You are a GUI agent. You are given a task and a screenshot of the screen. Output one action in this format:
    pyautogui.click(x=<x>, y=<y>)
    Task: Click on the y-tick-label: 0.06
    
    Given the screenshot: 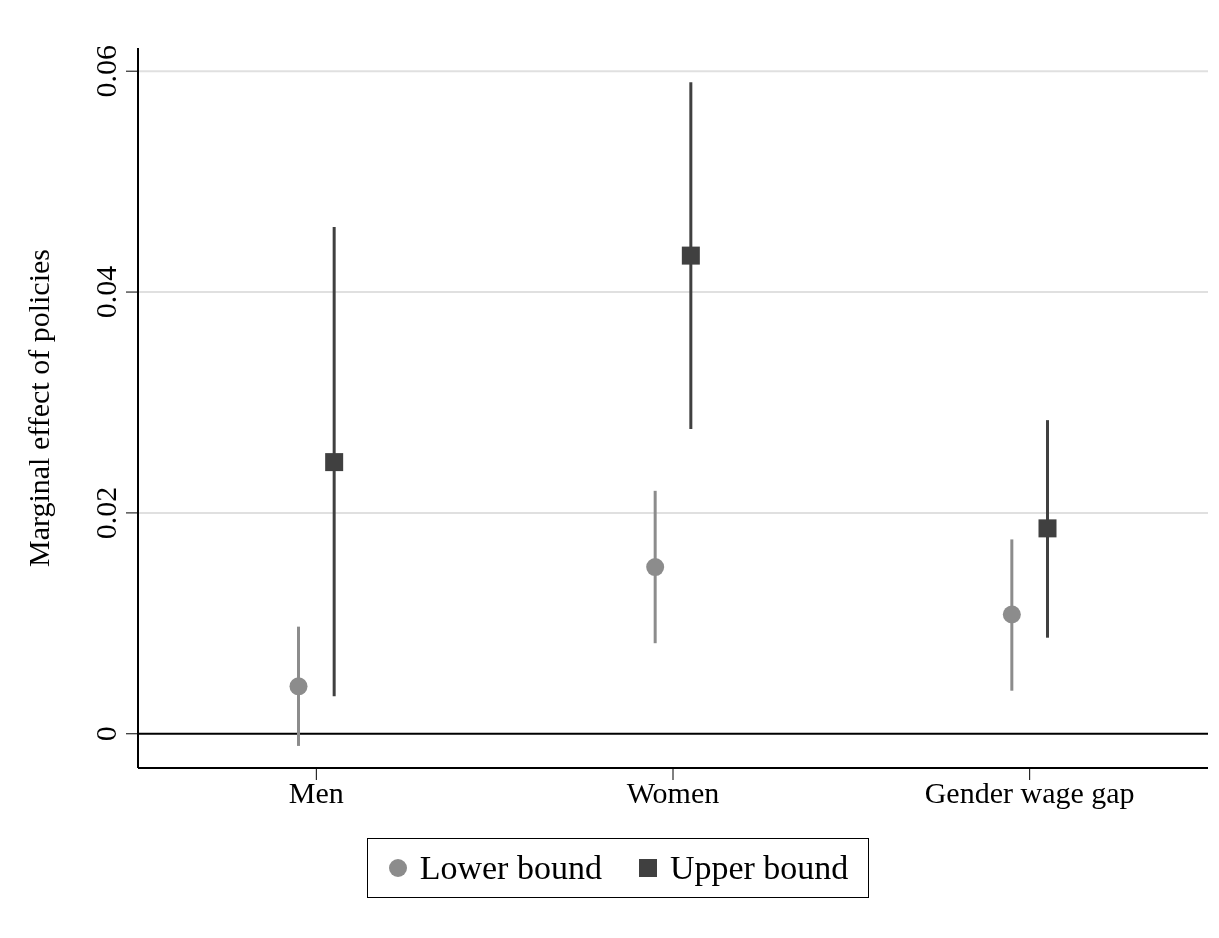 What is the action you would take?
    pyautogui.click(x=105, y=71)
    